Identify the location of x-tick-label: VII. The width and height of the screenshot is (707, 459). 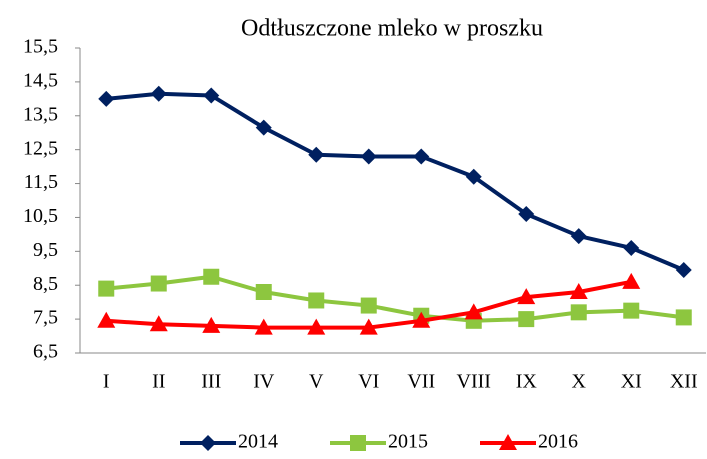
(421, 382).